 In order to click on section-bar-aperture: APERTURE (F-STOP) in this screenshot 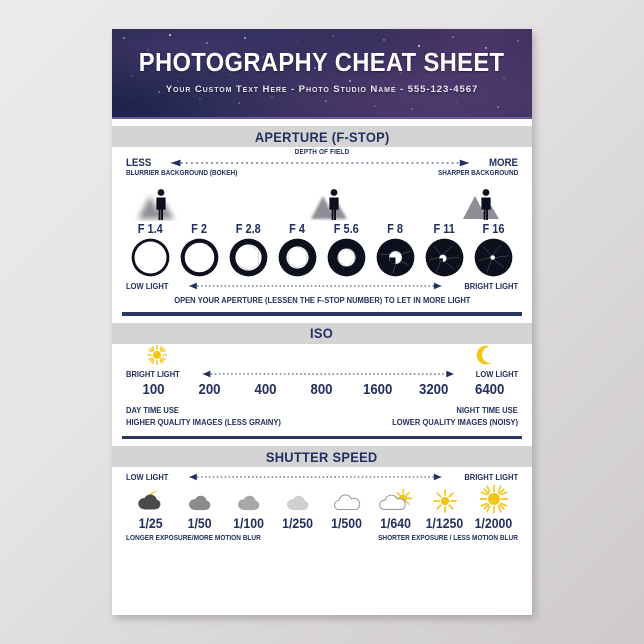, I will do `click(322, 136)`.